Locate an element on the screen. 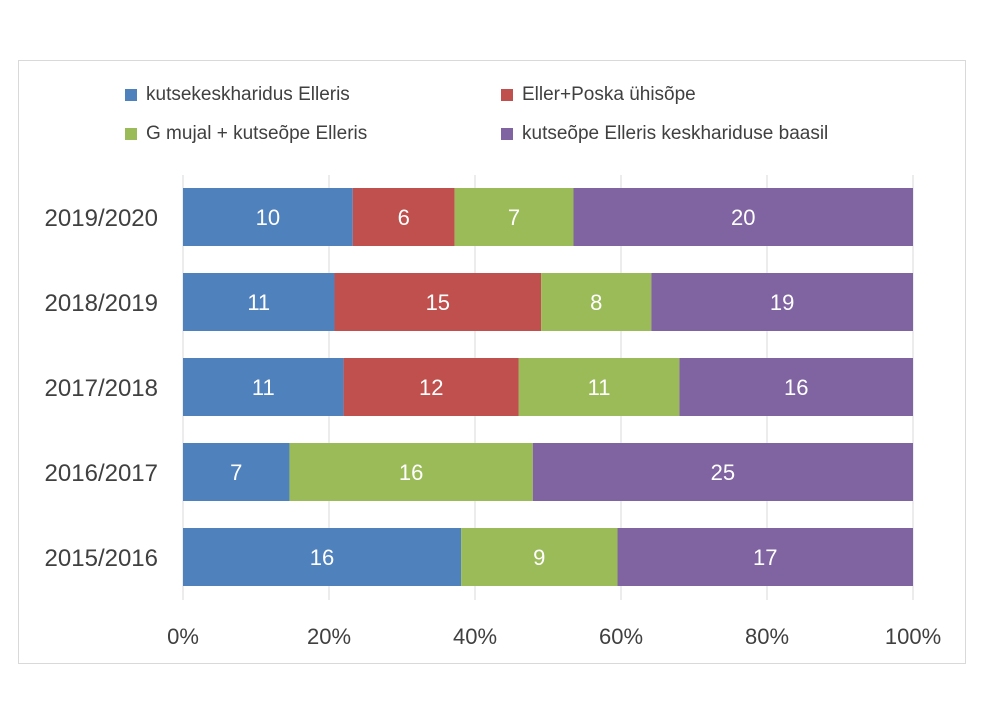 The width and height of the screenshot is (1000, 727). data-label-1-3: 19 is located at coordinates (782, 302).